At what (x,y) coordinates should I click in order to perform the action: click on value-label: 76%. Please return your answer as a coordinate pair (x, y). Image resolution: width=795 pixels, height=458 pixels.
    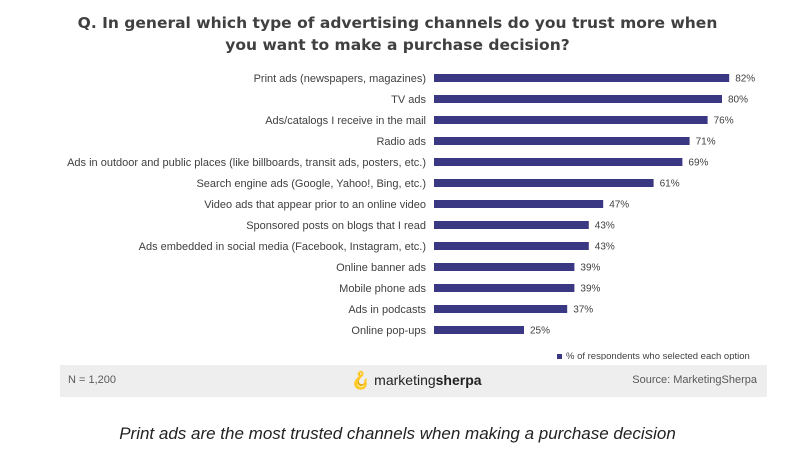
    Looking at the image, I should click on (724, 121).